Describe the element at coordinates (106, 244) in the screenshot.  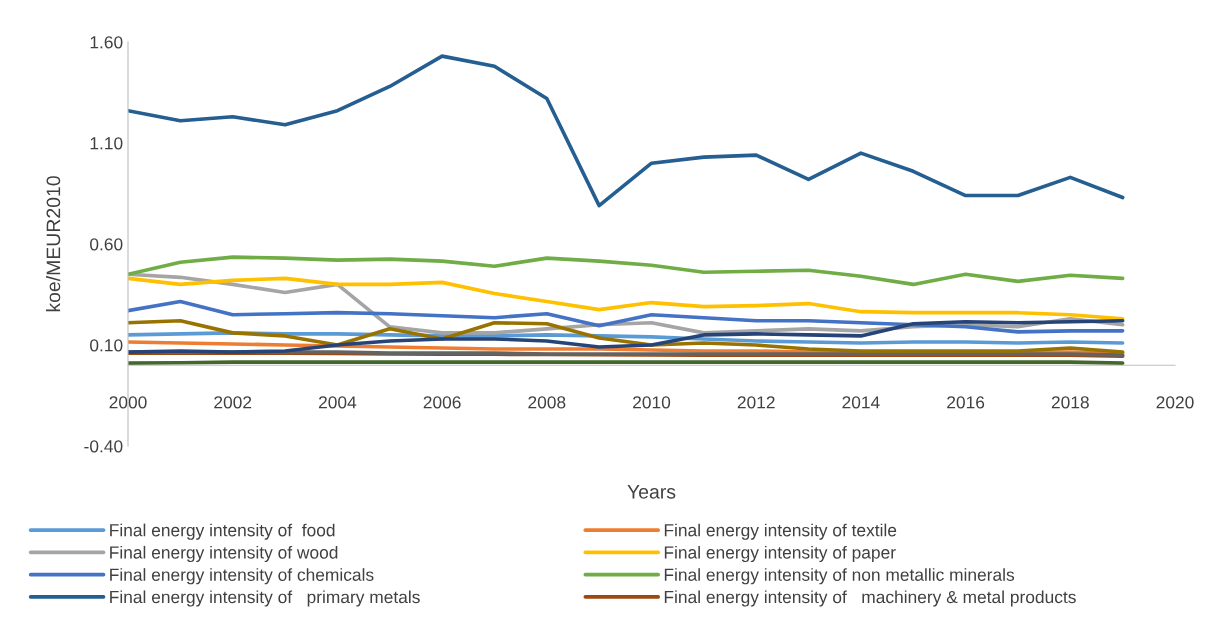
I see `y-tick-label: 0.60` at that location.